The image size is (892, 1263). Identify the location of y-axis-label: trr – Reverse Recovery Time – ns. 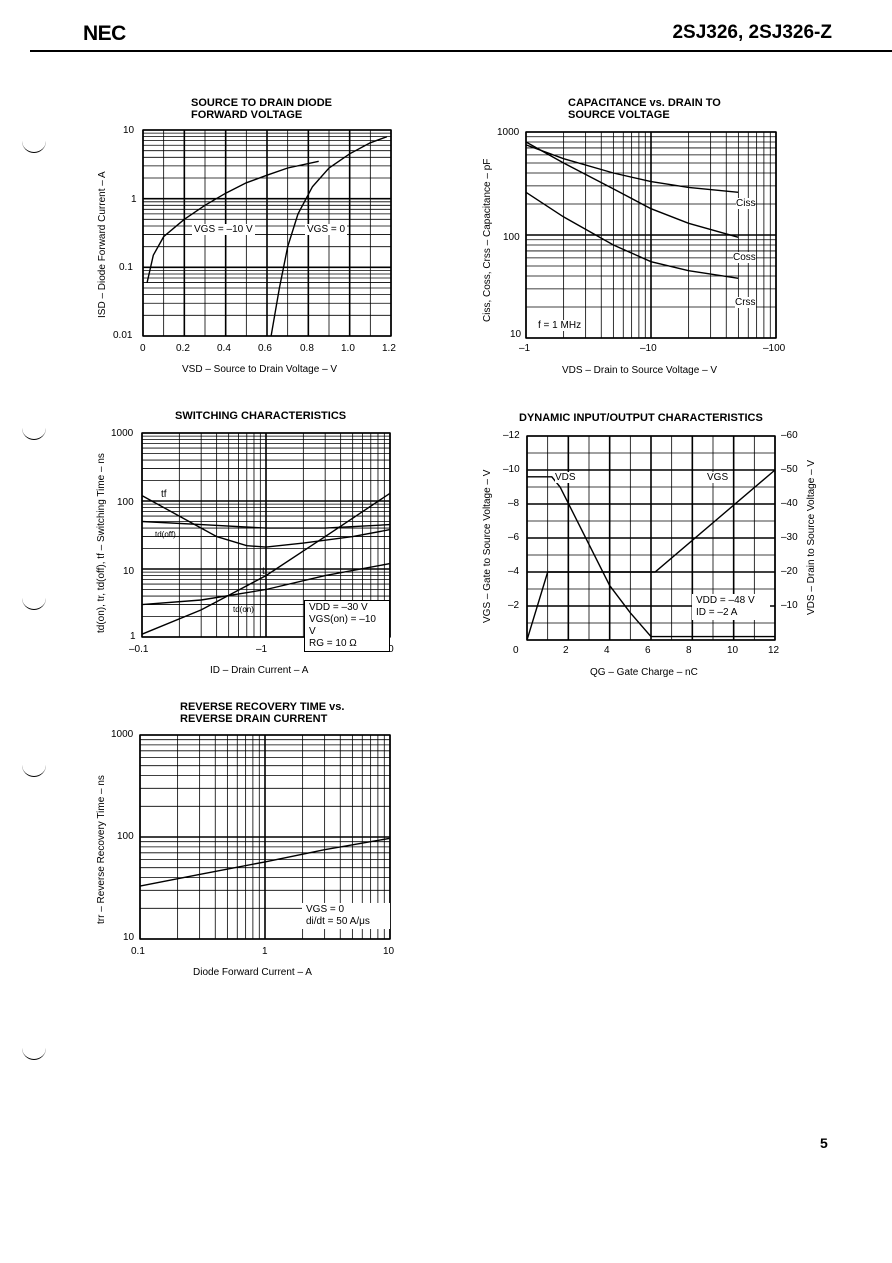
(101, 849).